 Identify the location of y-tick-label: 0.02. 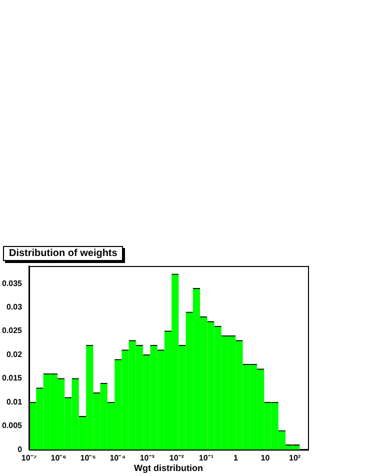
(14, 354).